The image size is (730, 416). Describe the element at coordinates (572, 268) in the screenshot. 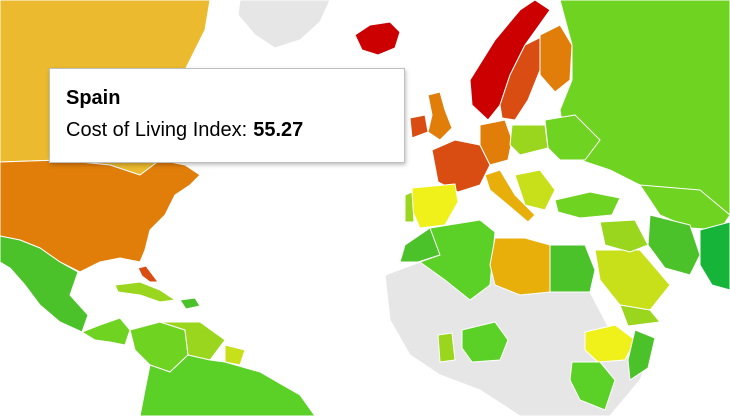

I see `region-egypt` at that location.